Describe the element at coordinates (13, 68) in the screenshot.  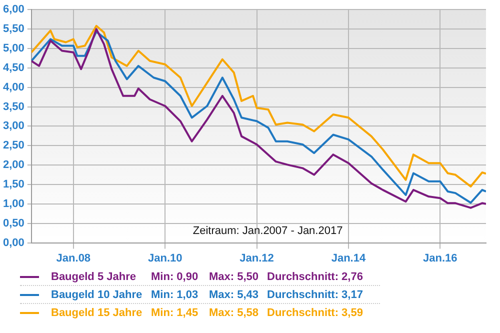
I see `y-tick-label: 4,50` at that location.